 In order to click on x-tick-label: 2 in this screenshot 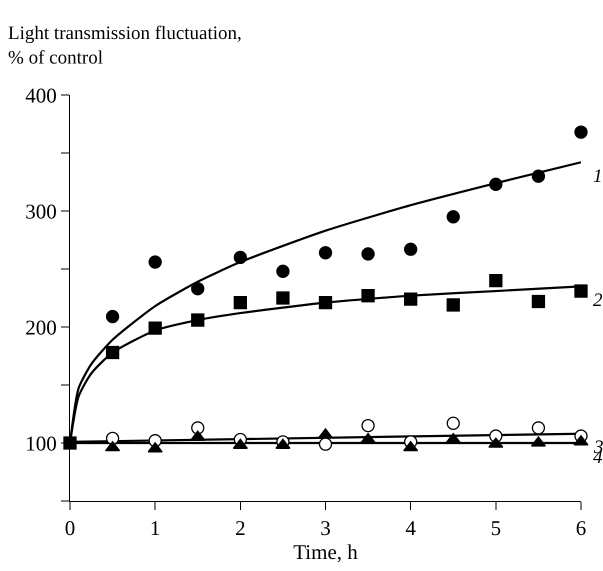, I will do `click(240, 528)`.